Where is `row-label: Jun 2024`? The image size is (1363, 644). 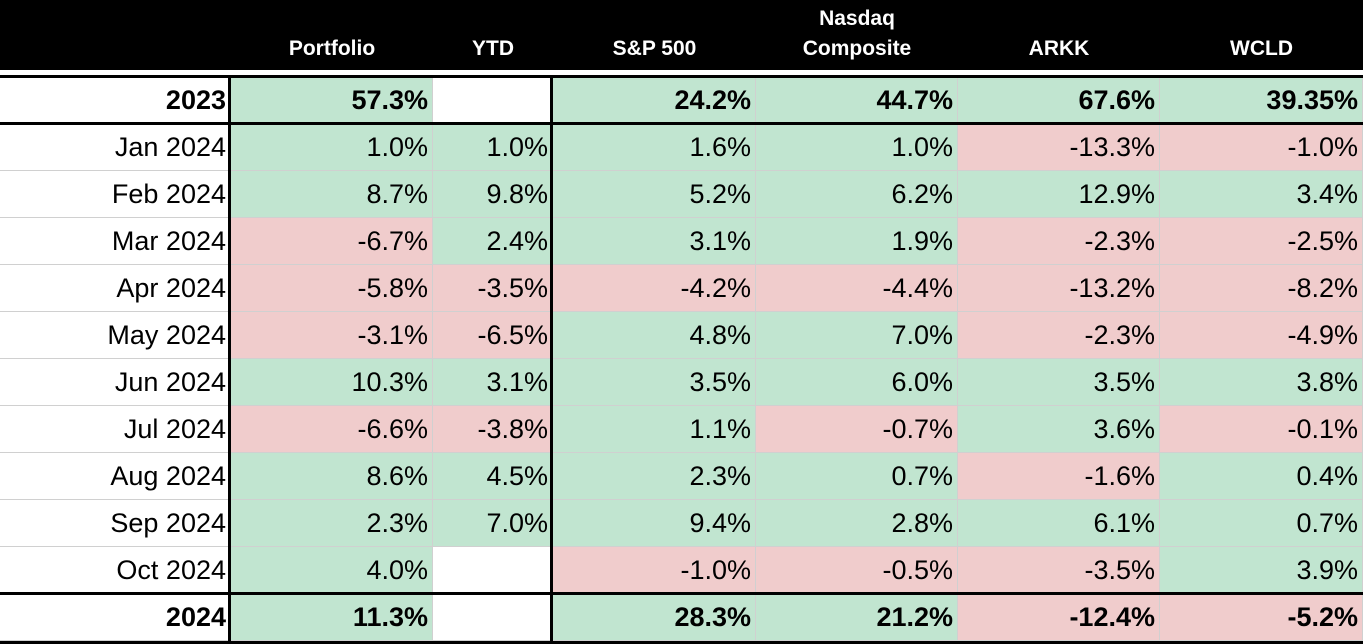 row-label: Jun 2024 is located at coordinates (115, 382).